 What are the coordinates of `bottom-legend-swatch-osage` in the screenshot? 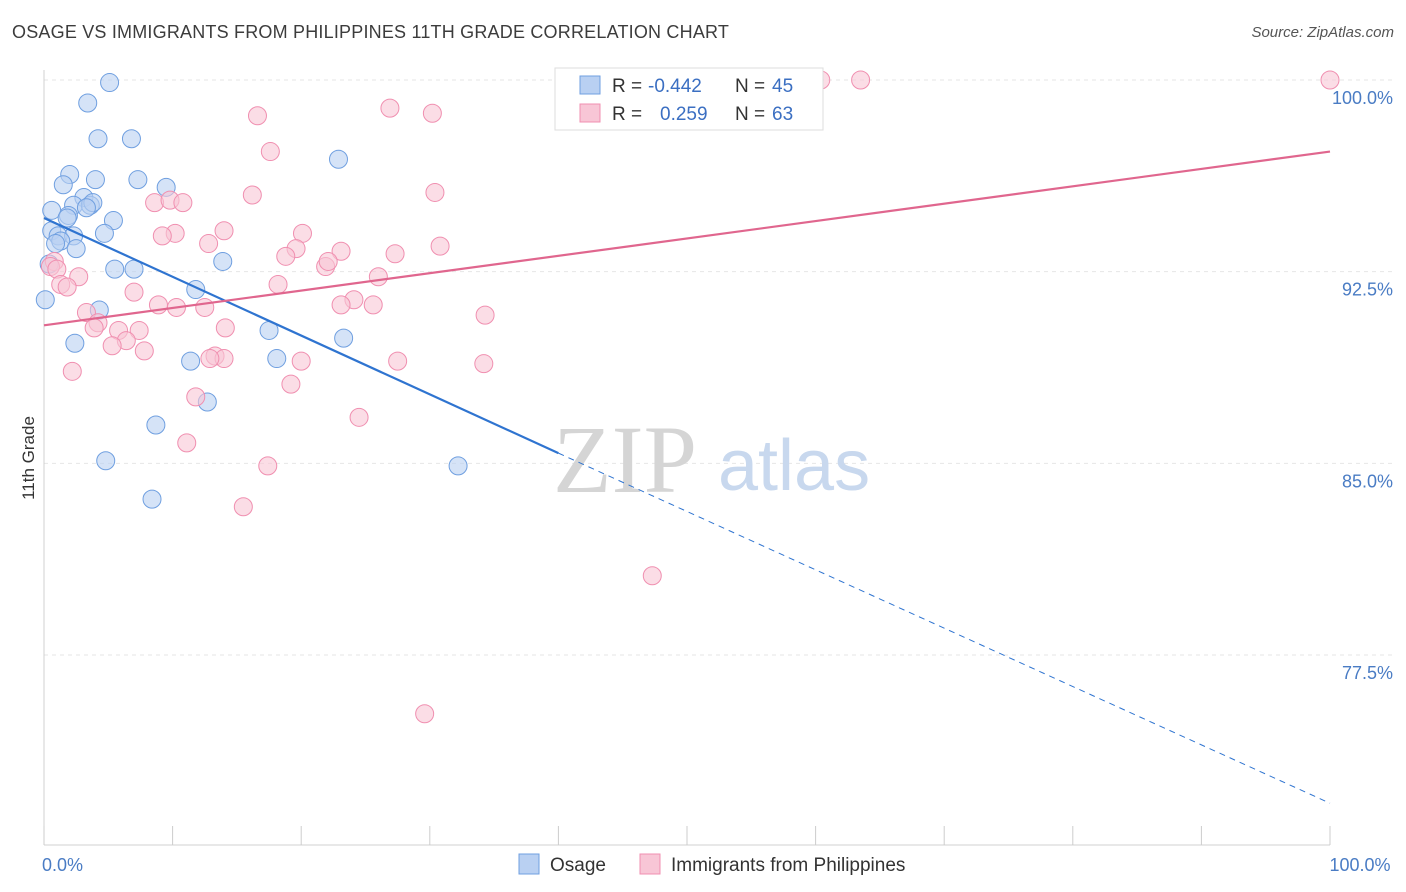 It's located at (529, 864).